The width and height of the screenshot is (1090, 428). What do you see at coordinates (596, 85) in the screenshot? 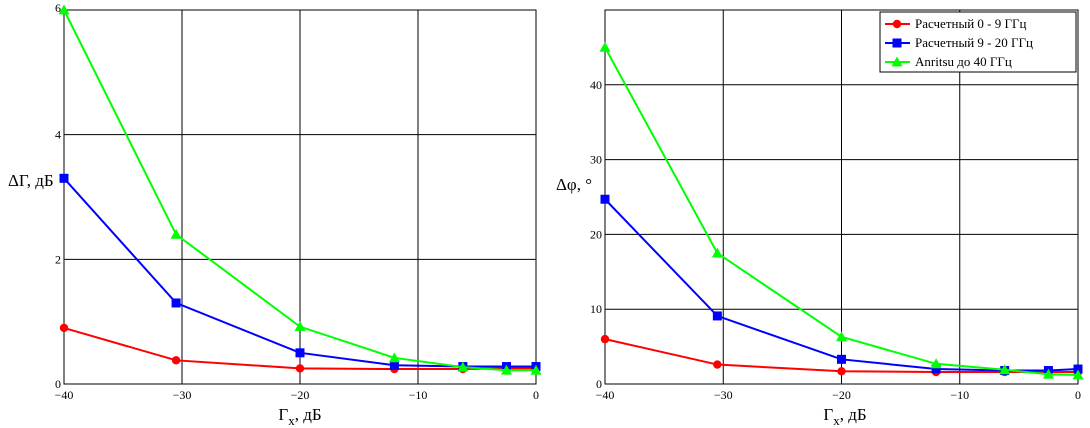
I see `y-tick-label: 40` at bounding box center [596, 85].